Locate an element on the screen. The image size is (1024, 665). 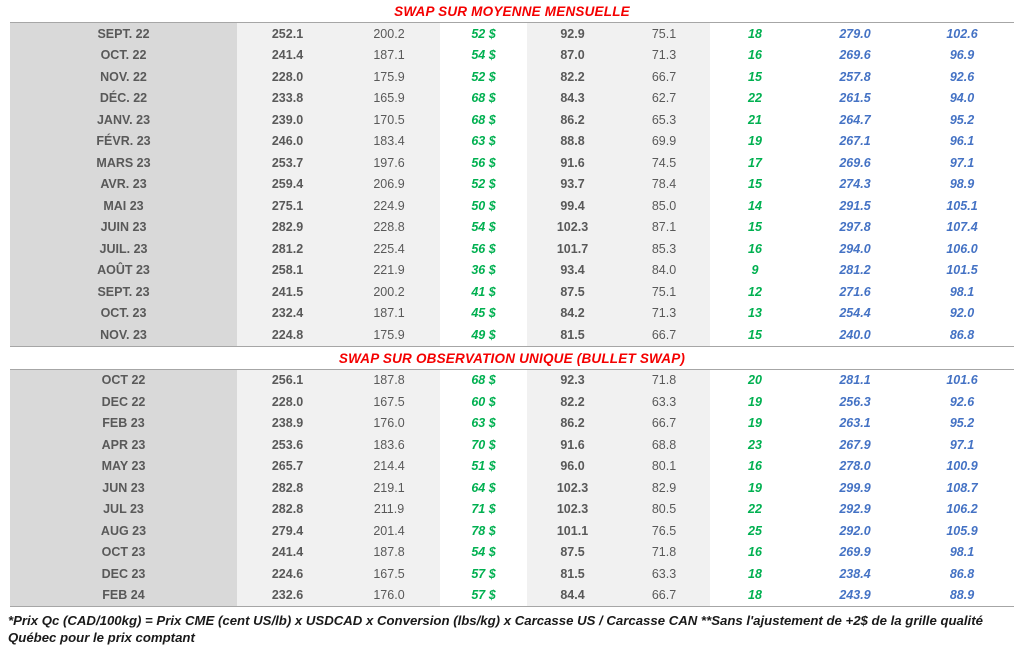
value-cell: 256.3 is located at coordinates (855, 402).